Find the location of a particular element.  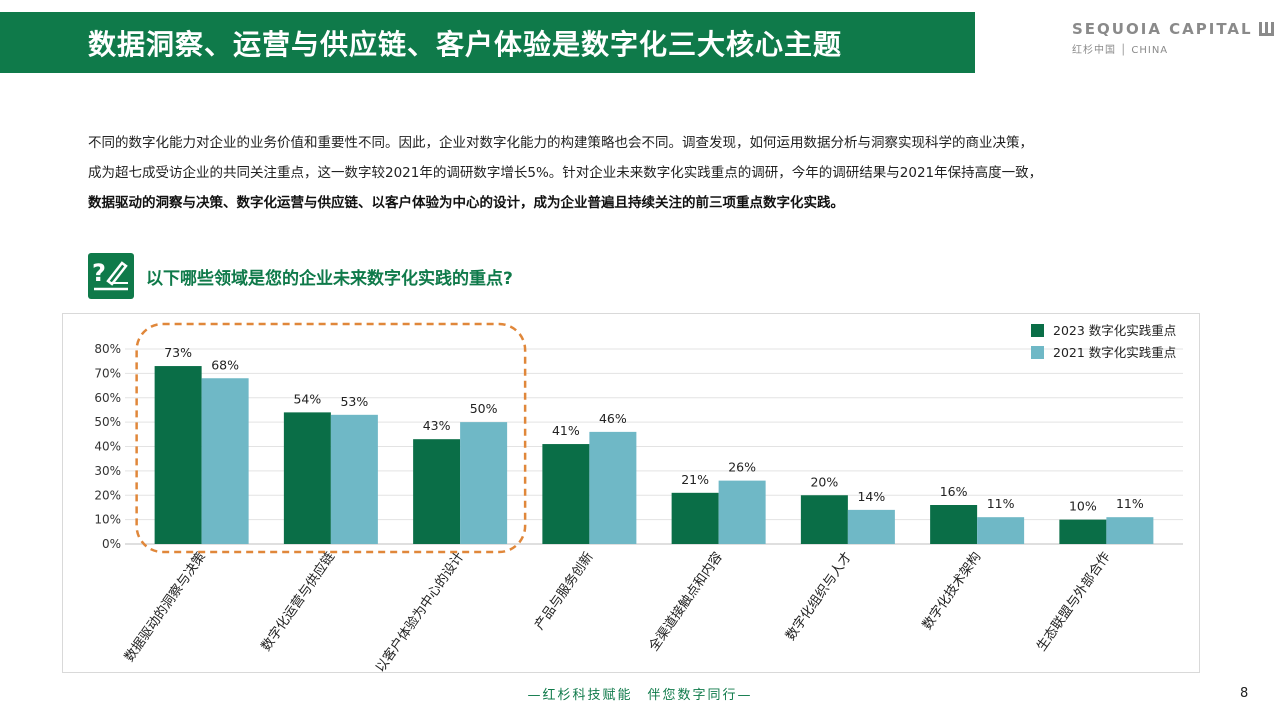

data-label: 73% is located at coordinates (178, 352).